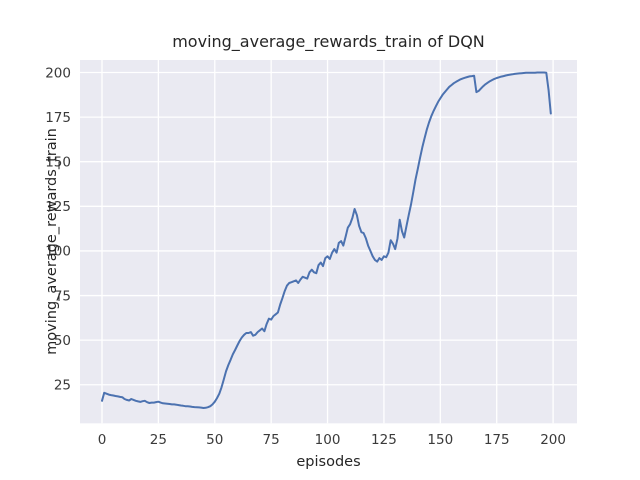 This screenshot has height=480, width=640. I want to click on x-tick-label: 200, so click(553, 440).